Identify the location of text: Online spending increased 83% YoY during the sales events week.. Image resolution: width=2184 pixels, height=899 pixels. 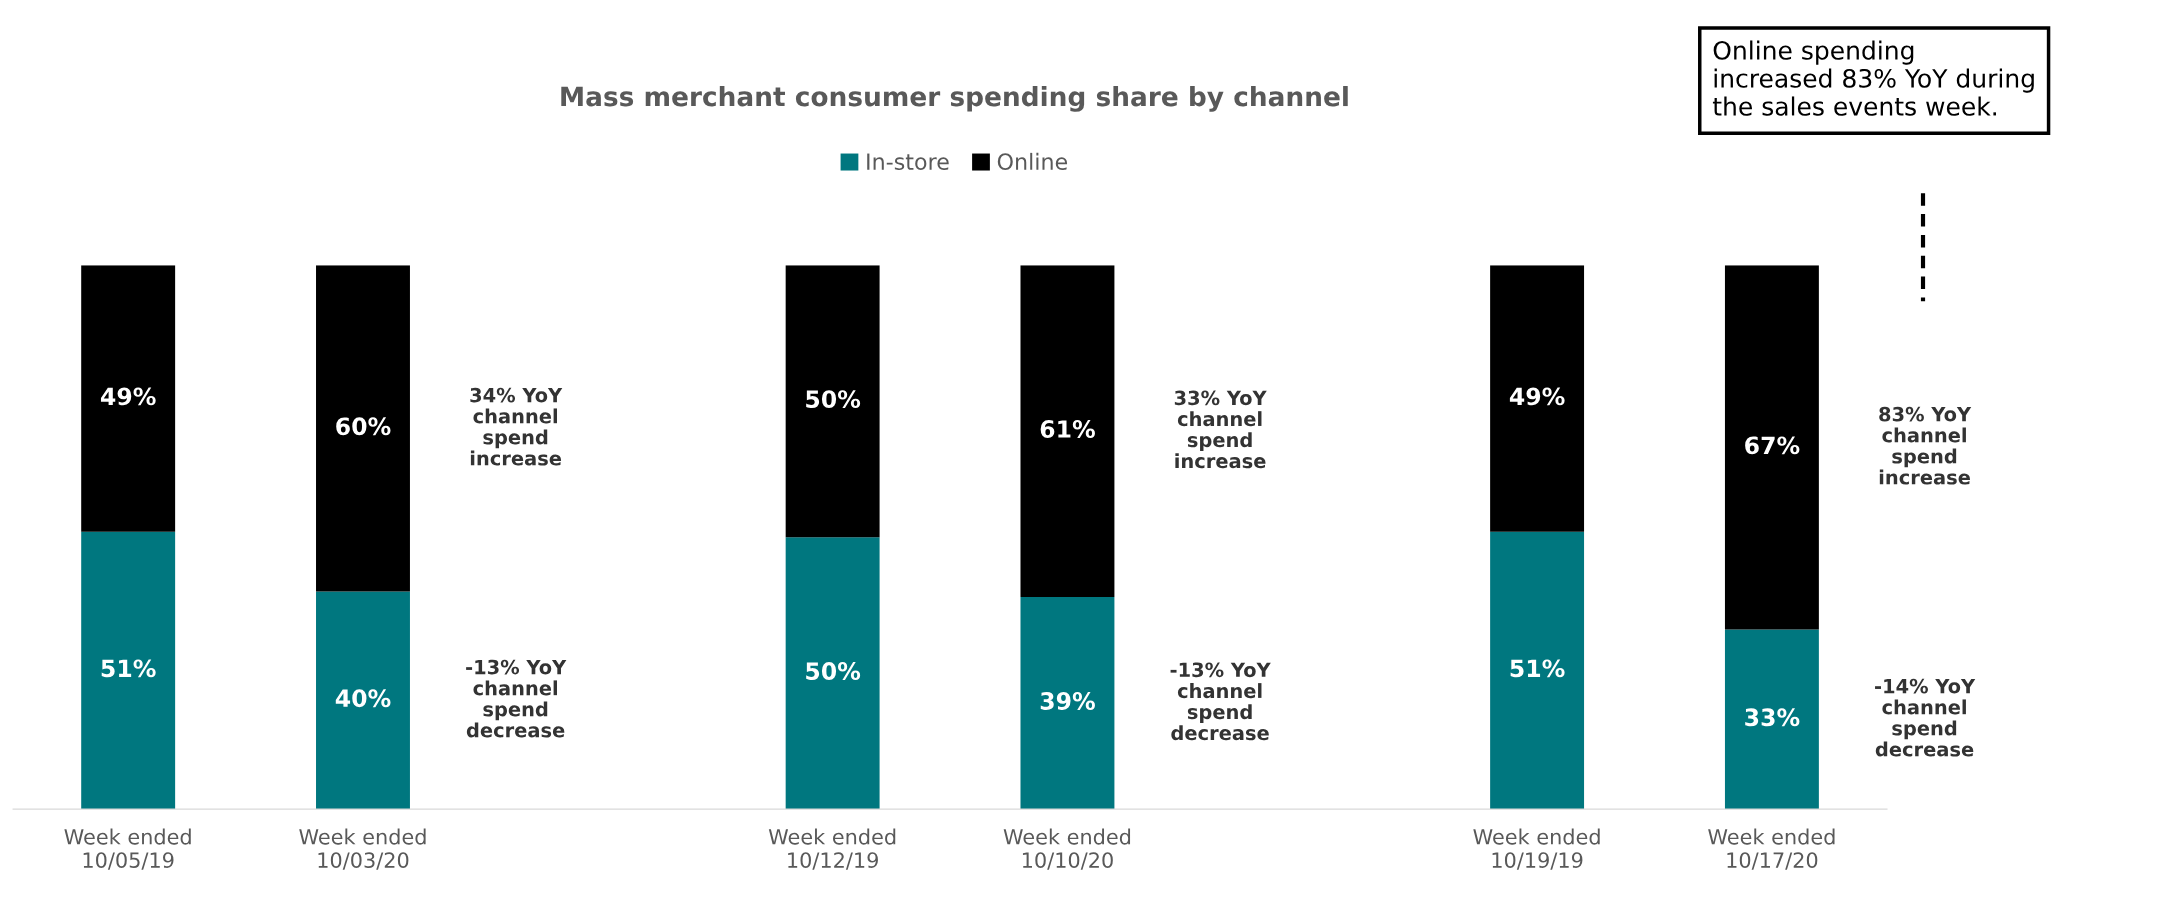
(1873, 78).